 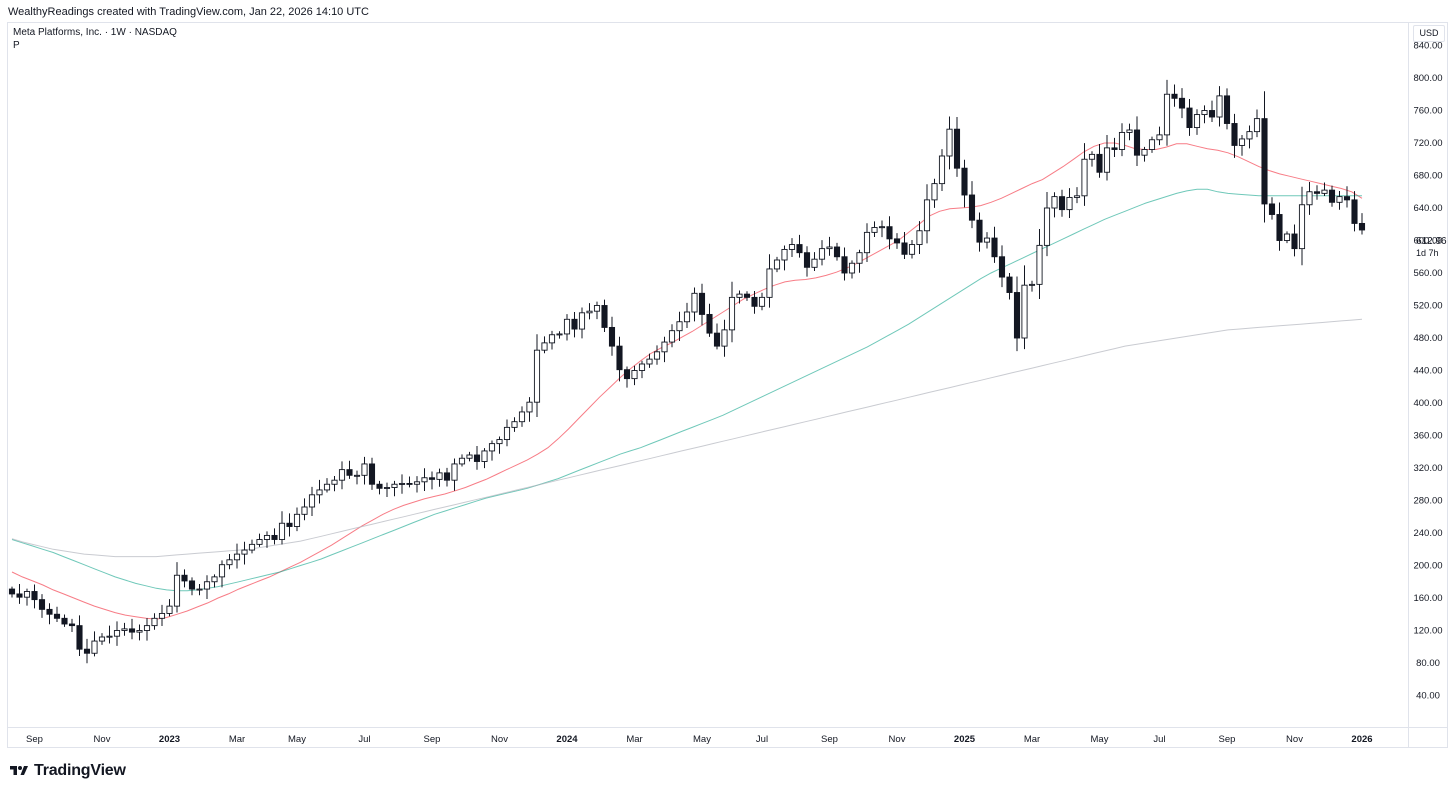 What do you see at coordinates (1428, 696) in the screenshot?
I see `y-tick-label: 40.00` at bounding box center [1428, 696].